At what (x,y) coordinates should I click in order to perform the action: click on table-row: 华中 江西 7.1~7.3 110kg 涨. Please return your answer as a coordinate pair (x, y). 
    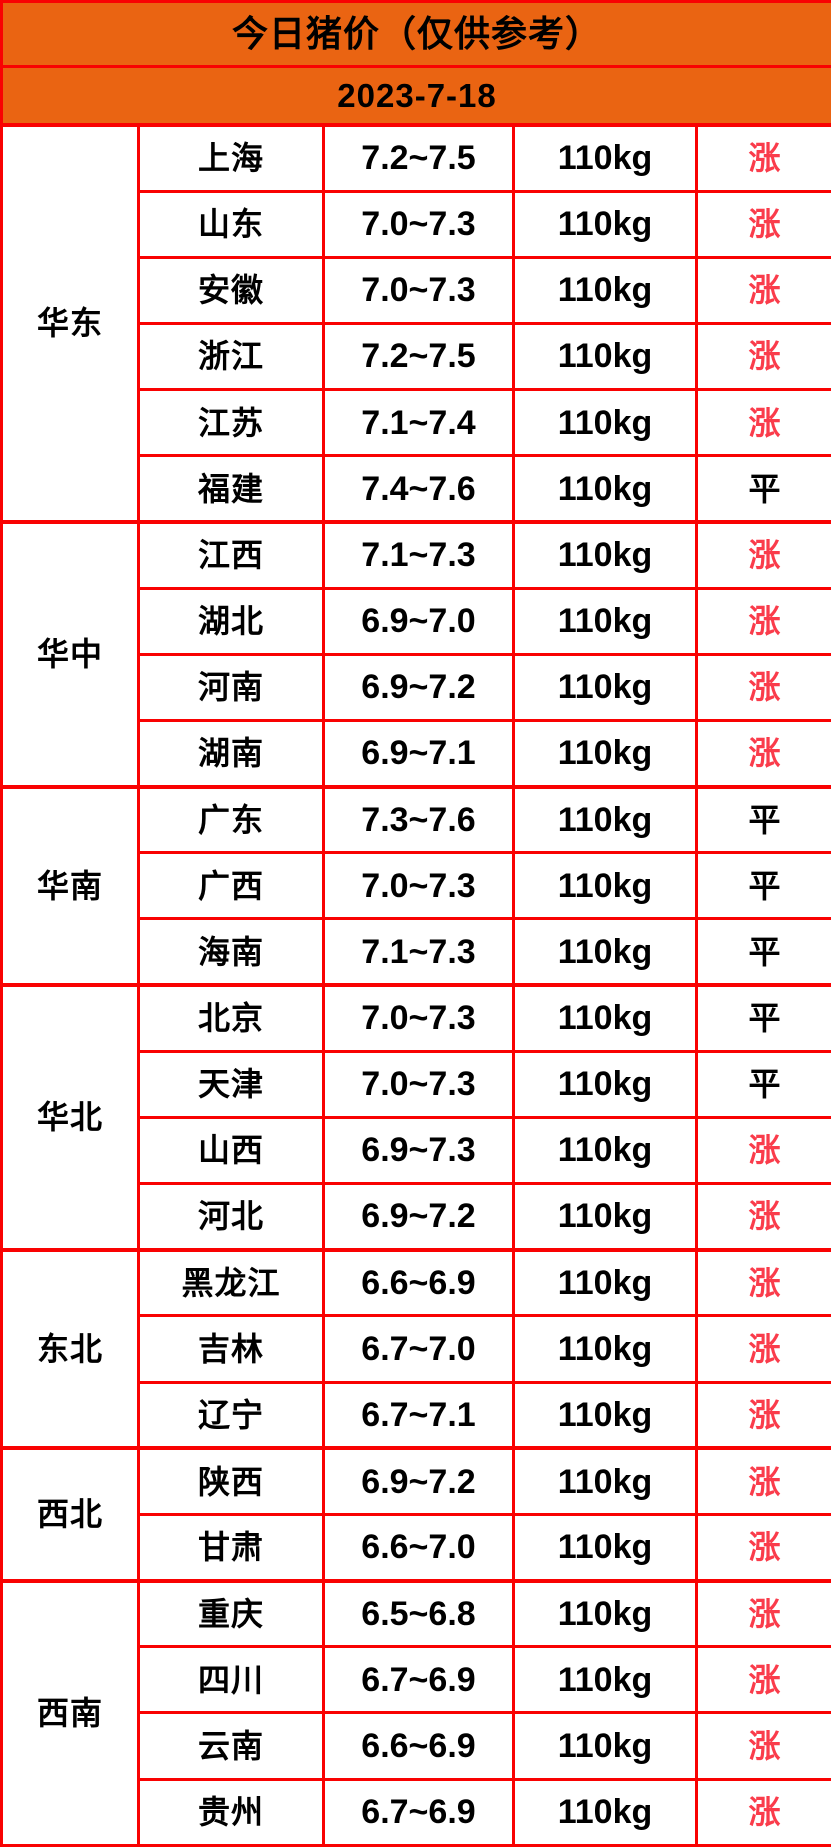
    Looking at the image, I should click on (415, 654).